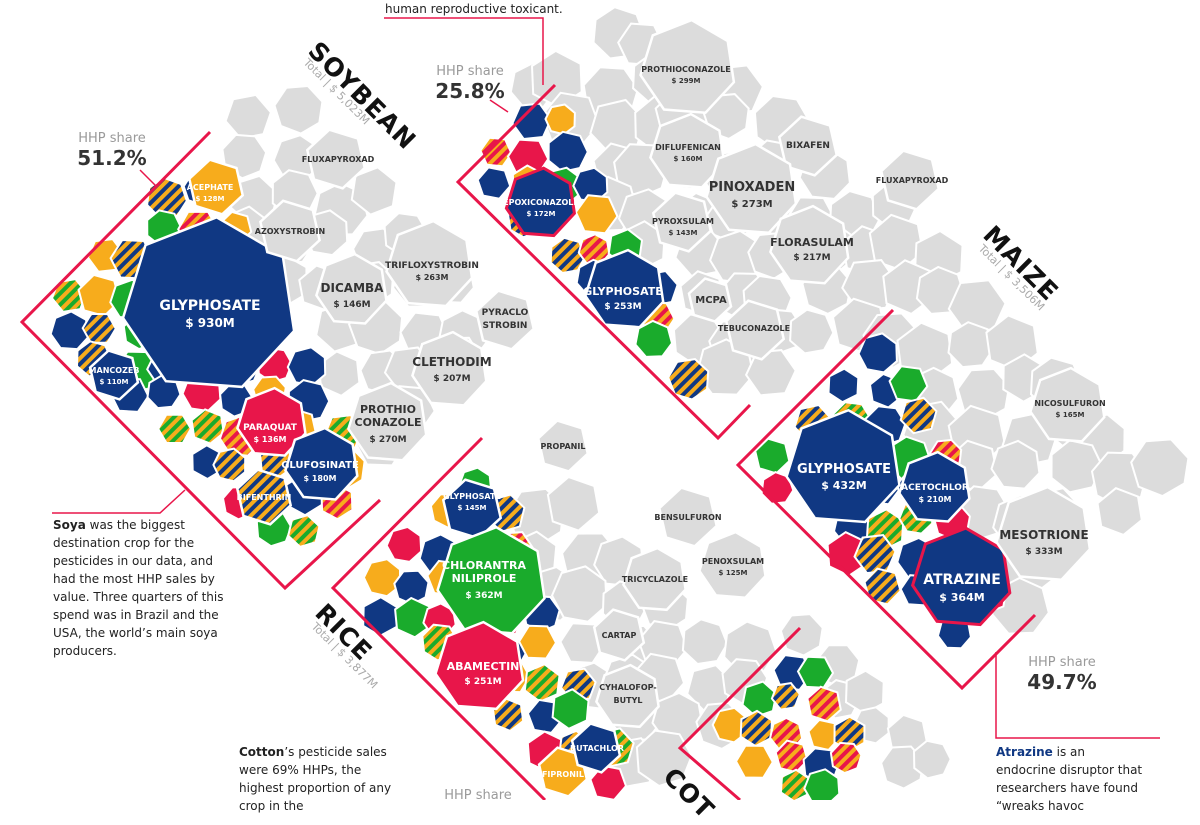 This screenshot has height=825, width=1200. What do you see at coordinates (751, 204) in the screenshot?
I see `label-pinoxaden-value: $ 273M` at bounding box center [751, 204].